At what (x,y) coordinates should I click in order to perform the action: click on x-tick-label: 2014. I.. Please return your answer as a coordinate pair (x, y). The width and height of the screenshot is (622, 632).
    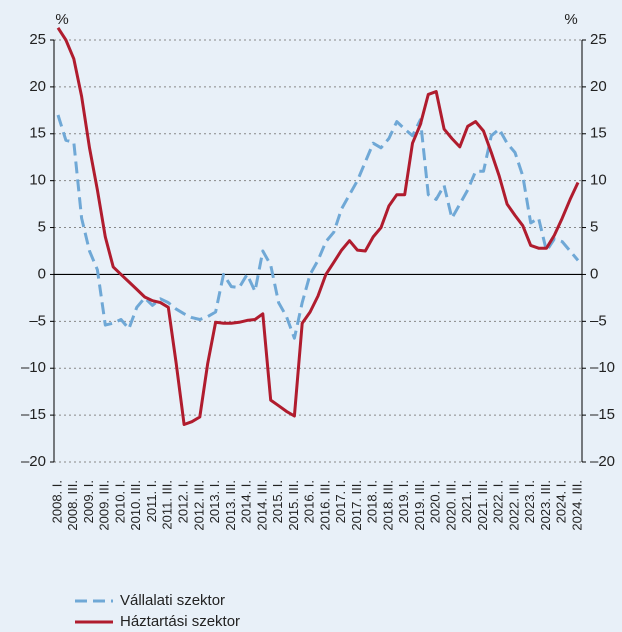
    Looking at the image, I should click on (246, 501).